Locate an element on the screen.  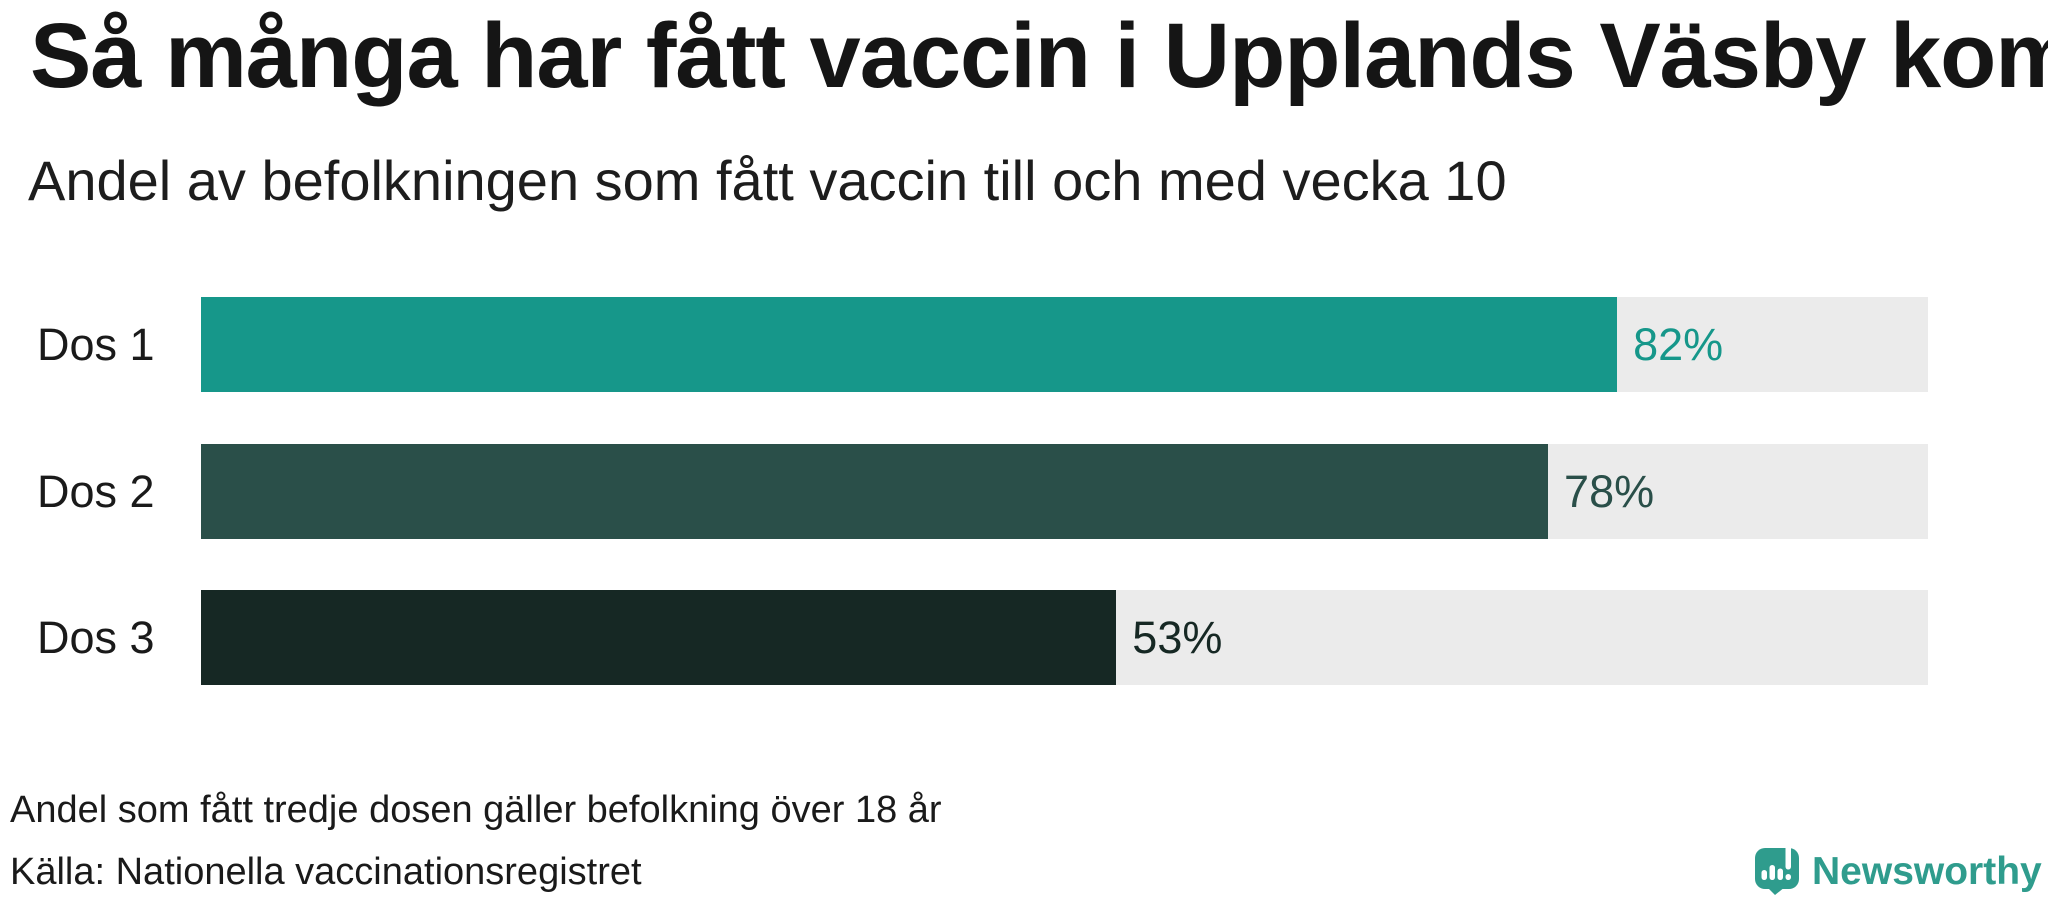
bar-track-dos1: 82% is located at coordinates (1064, 344).